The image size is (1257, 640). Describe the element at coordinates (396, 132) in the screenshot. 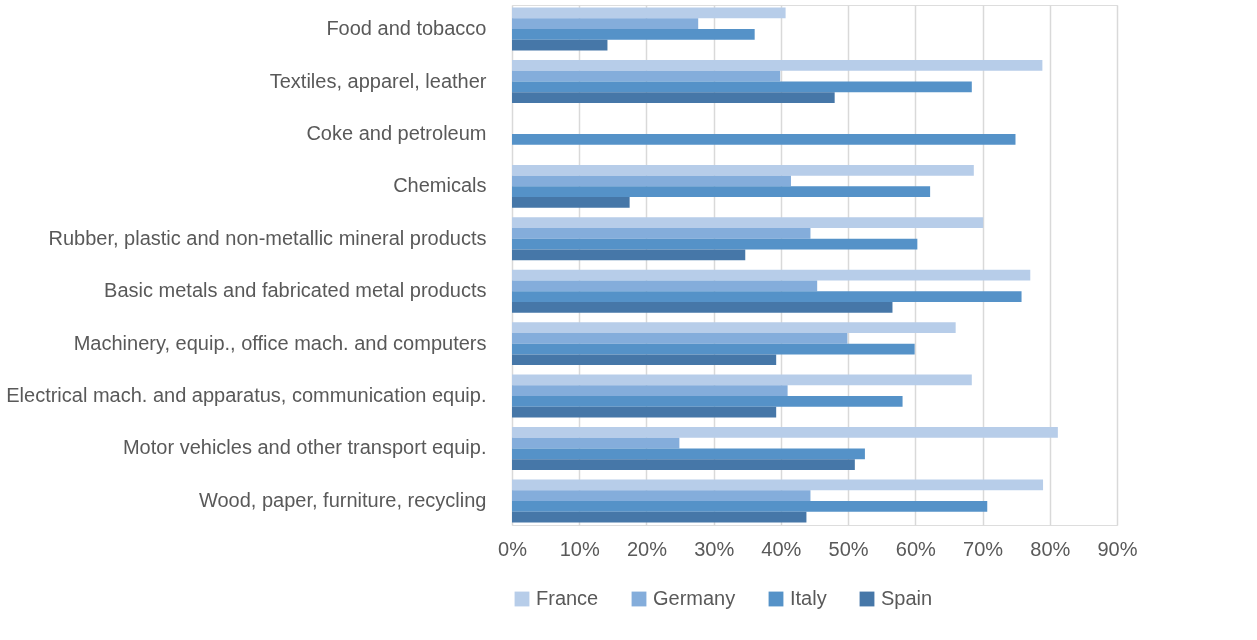

I see `y-tick-label: Coke and petroleum` at that location.